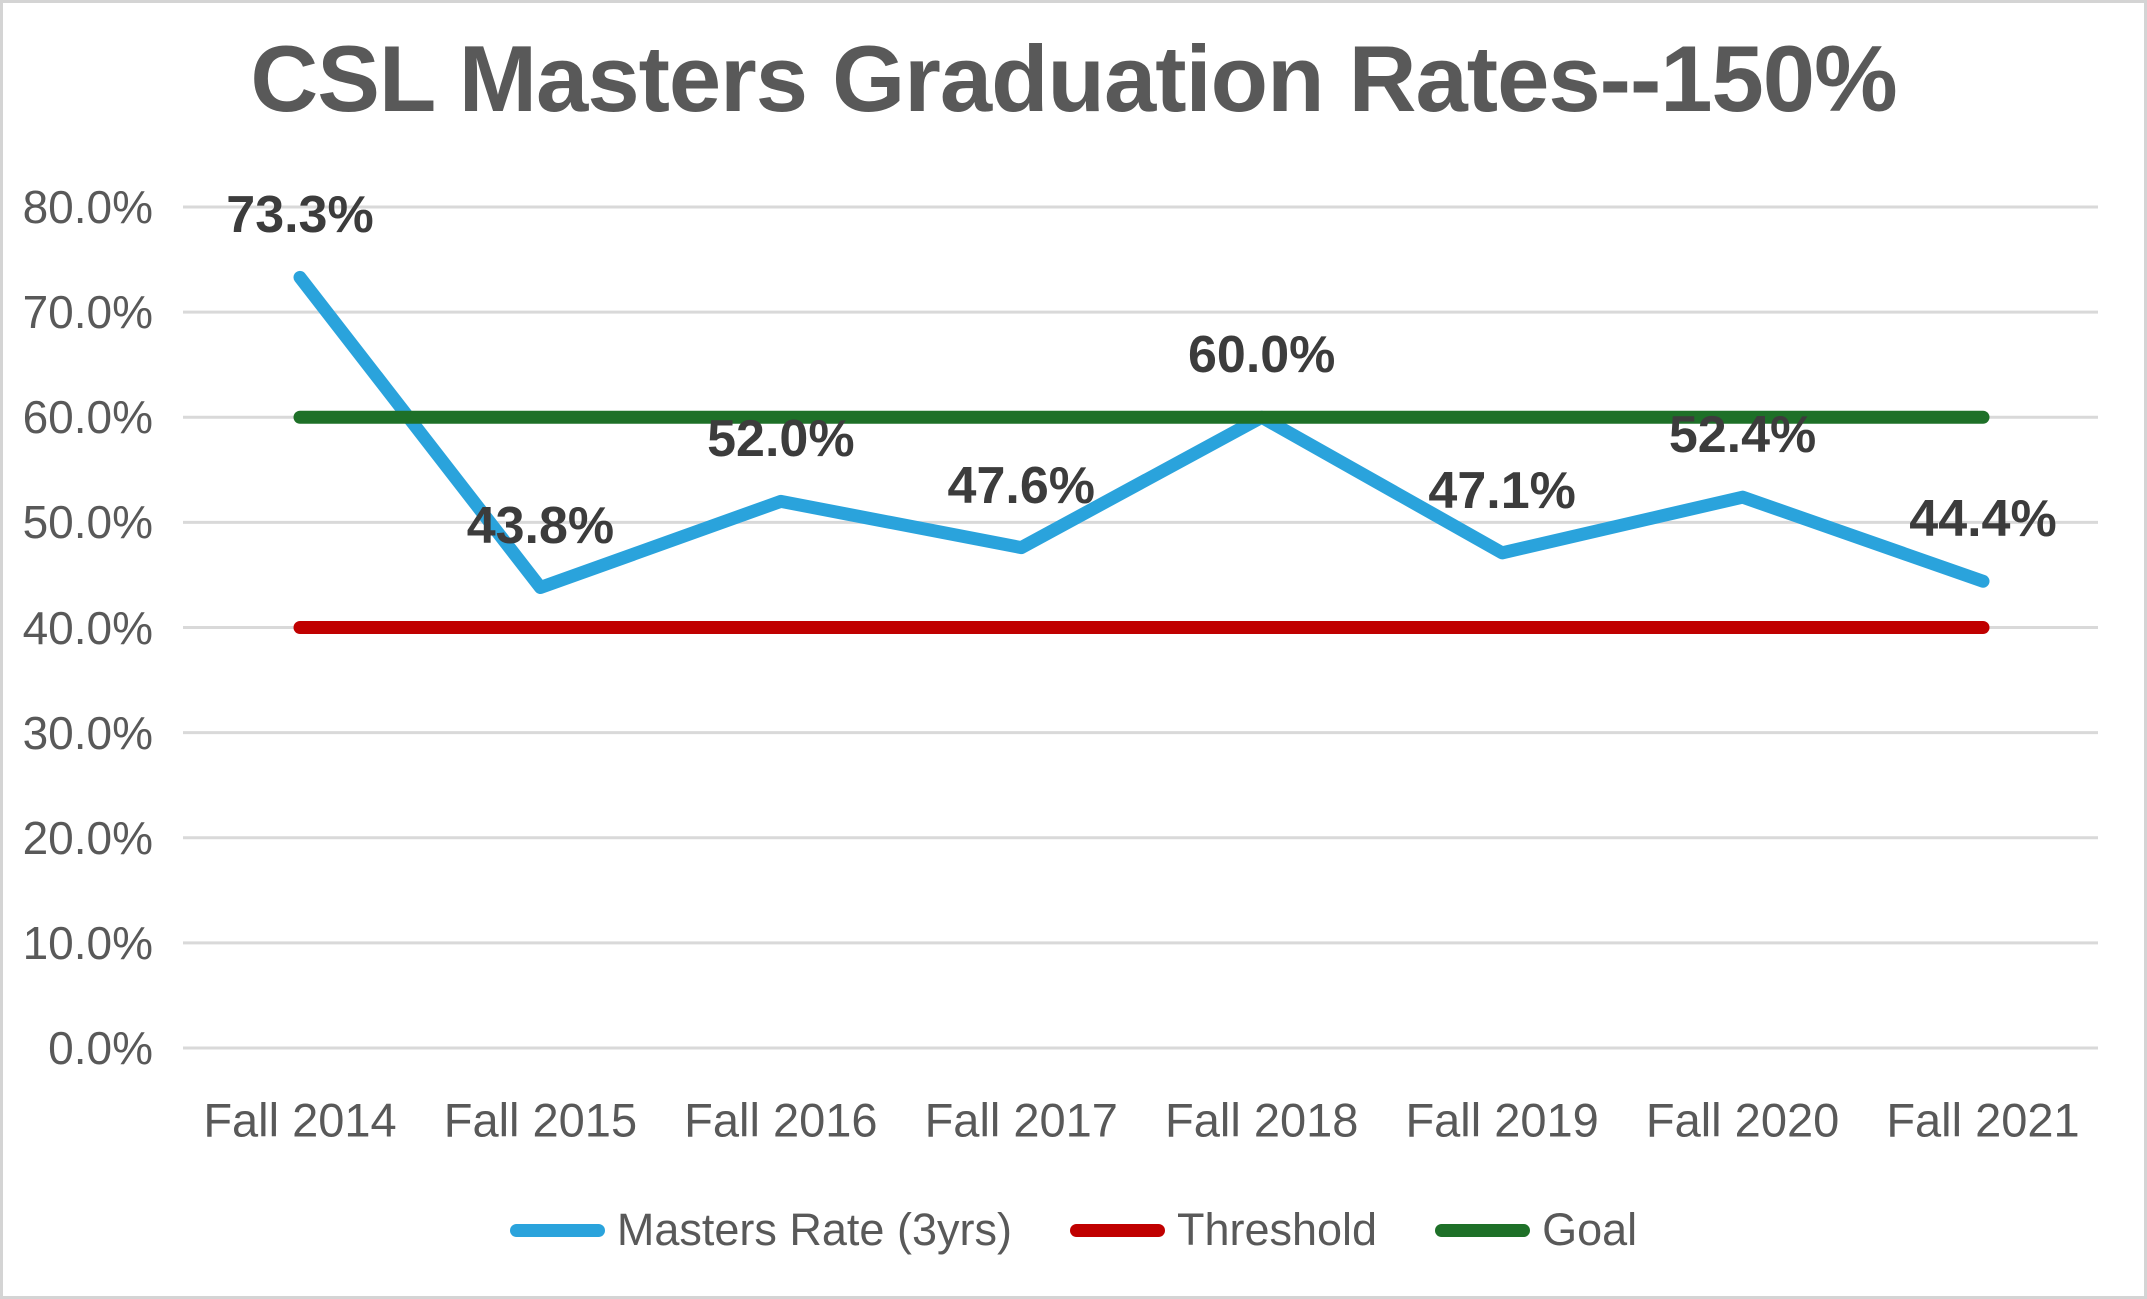 The width and height of the screenshot is (2147, 1299). What do you see at coordinates (300, 215) in the screenshot?
I see `data-label: 73.3%` at bounding box center [300, 215].